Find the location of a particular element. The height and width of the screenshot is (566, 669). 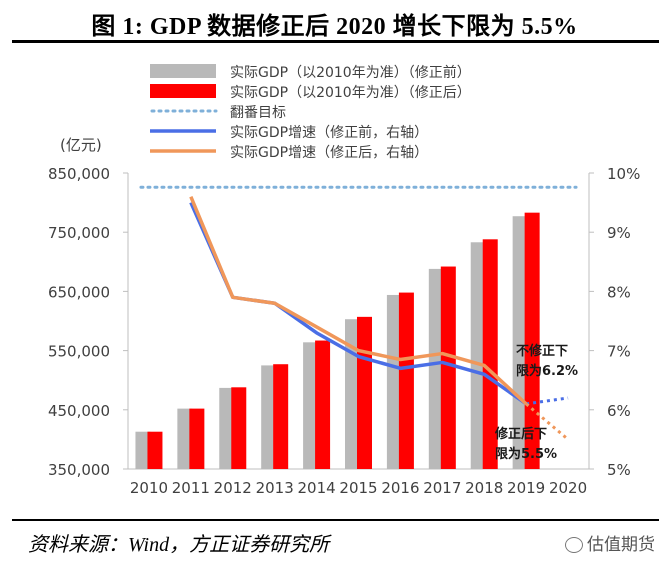

annotation-text: 限为6.2% is located at coordinates (547, 371).